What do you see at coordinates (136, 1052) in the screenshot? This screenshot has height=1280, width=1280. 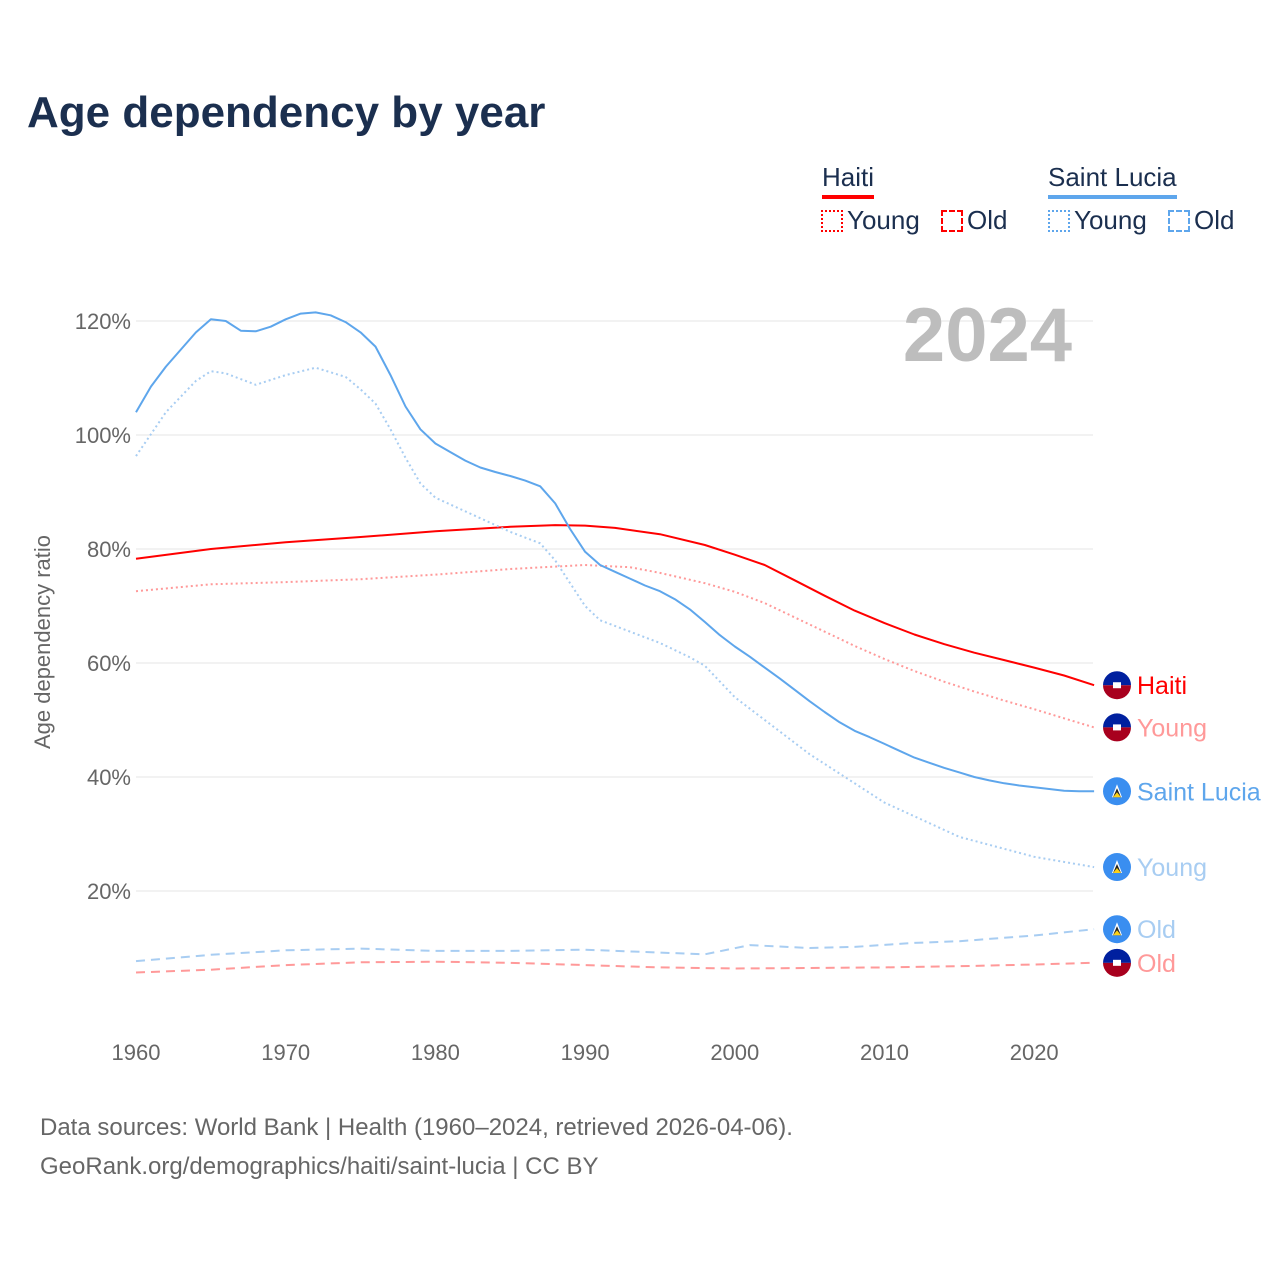 I see `x-tick-label: 1960` at bounding box center [136, 1052].